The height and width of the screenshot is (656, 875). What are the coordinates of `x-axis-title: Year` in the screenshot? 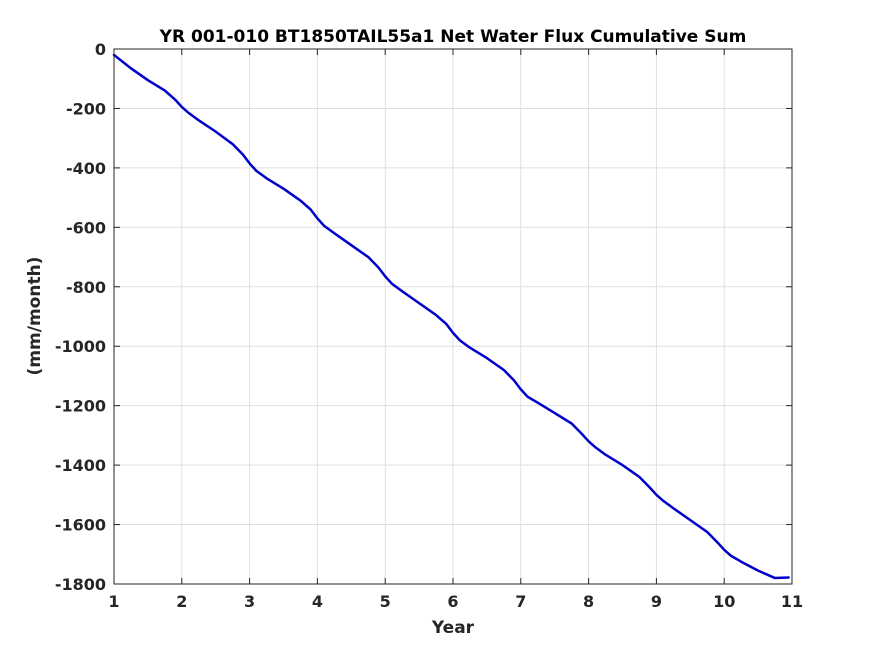 It's located at (453, 628).